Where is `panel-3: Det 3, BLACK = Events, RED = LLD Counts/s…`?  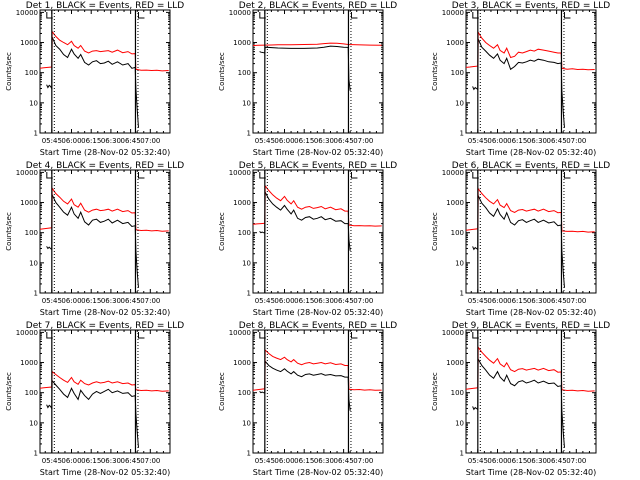 panel-3: Det 3, BLACK = Events, RED = LLD Counts/s… is located at coordinates (520, 79).